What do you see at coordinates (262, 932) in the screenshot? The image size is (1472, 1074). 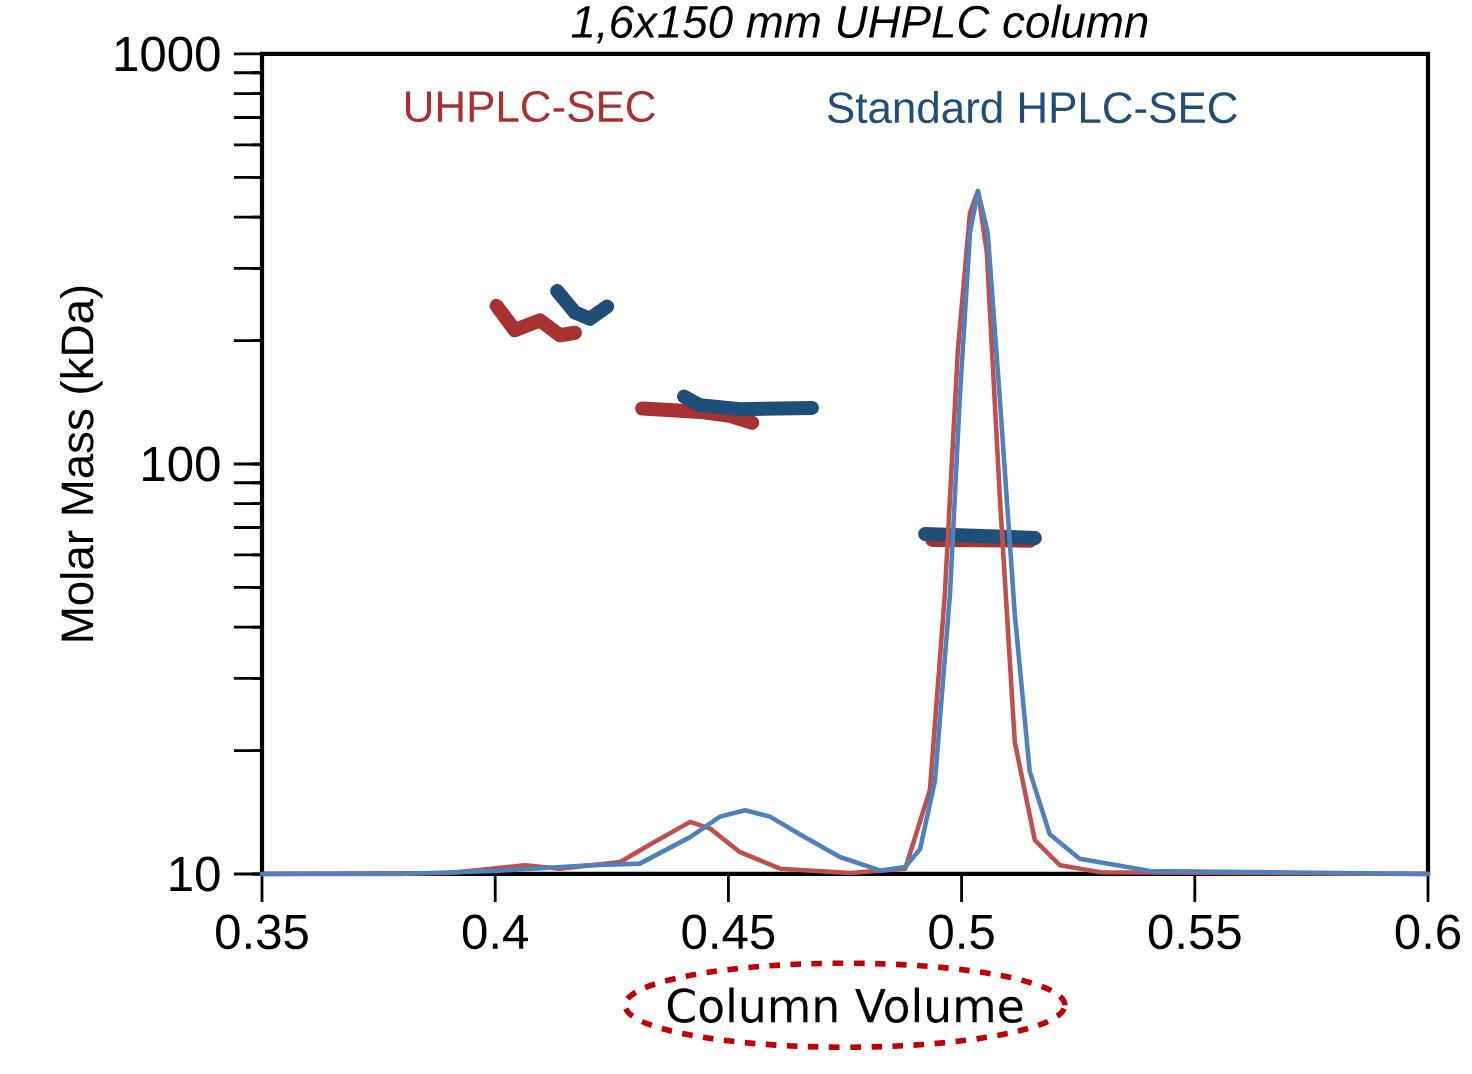 I see `x-tick-label: 0.35` at bounding box center [262, 932].